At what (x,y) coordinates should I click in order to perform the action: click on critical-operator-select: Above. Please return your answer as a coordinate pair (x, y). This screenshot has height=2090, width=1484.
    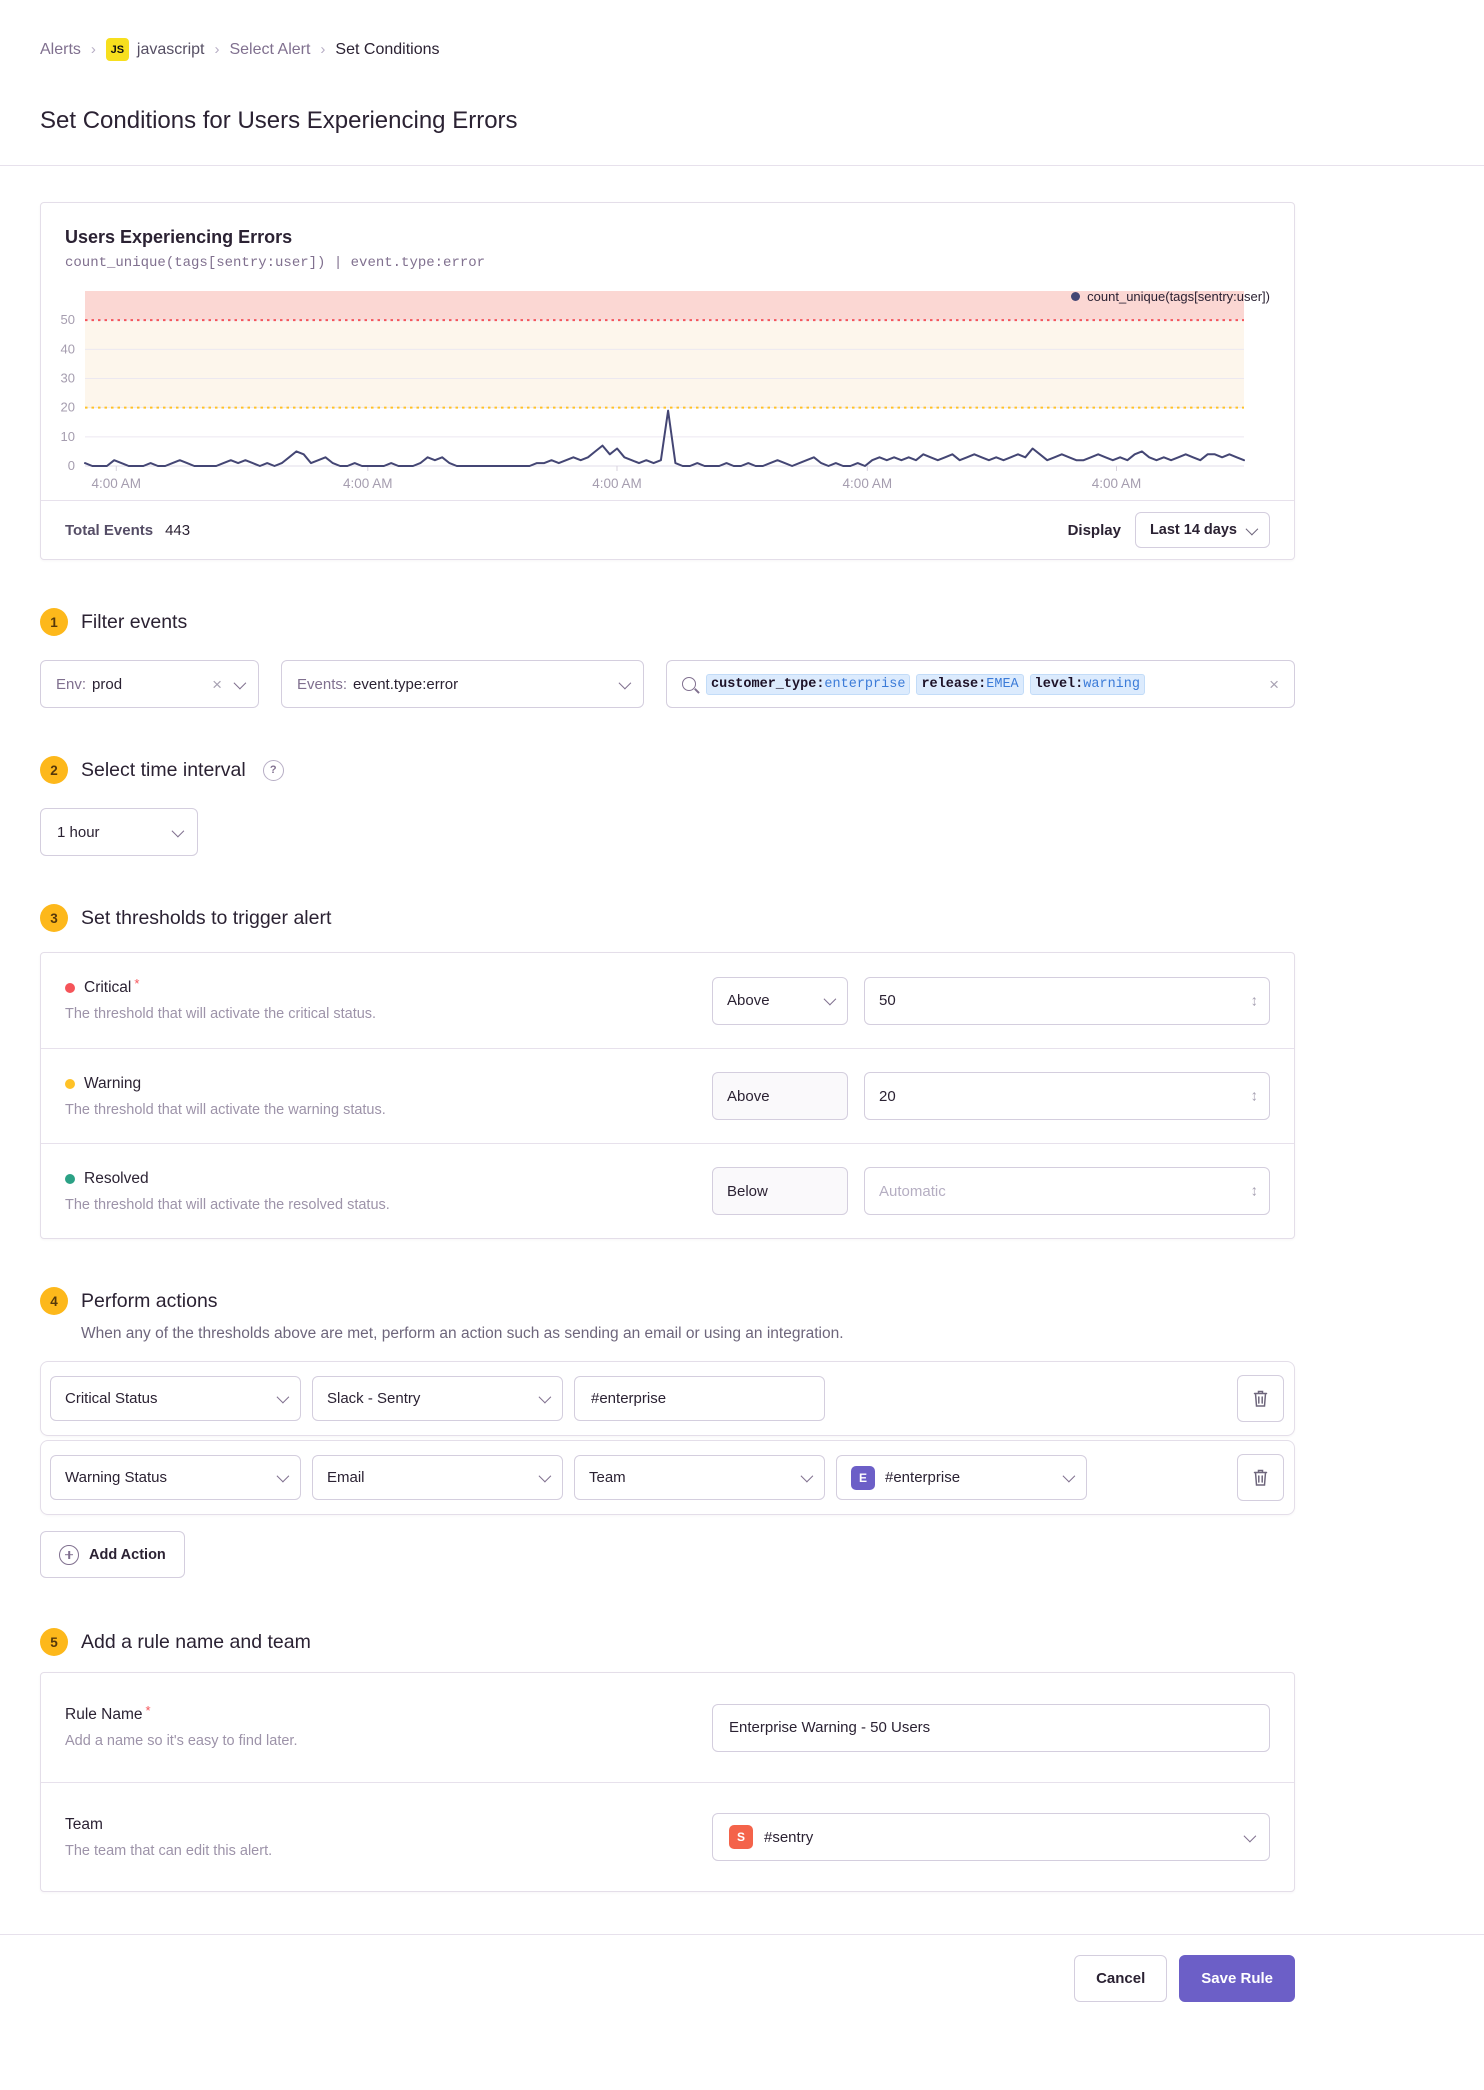
    Looking at the image, I should click on (780, 1000).